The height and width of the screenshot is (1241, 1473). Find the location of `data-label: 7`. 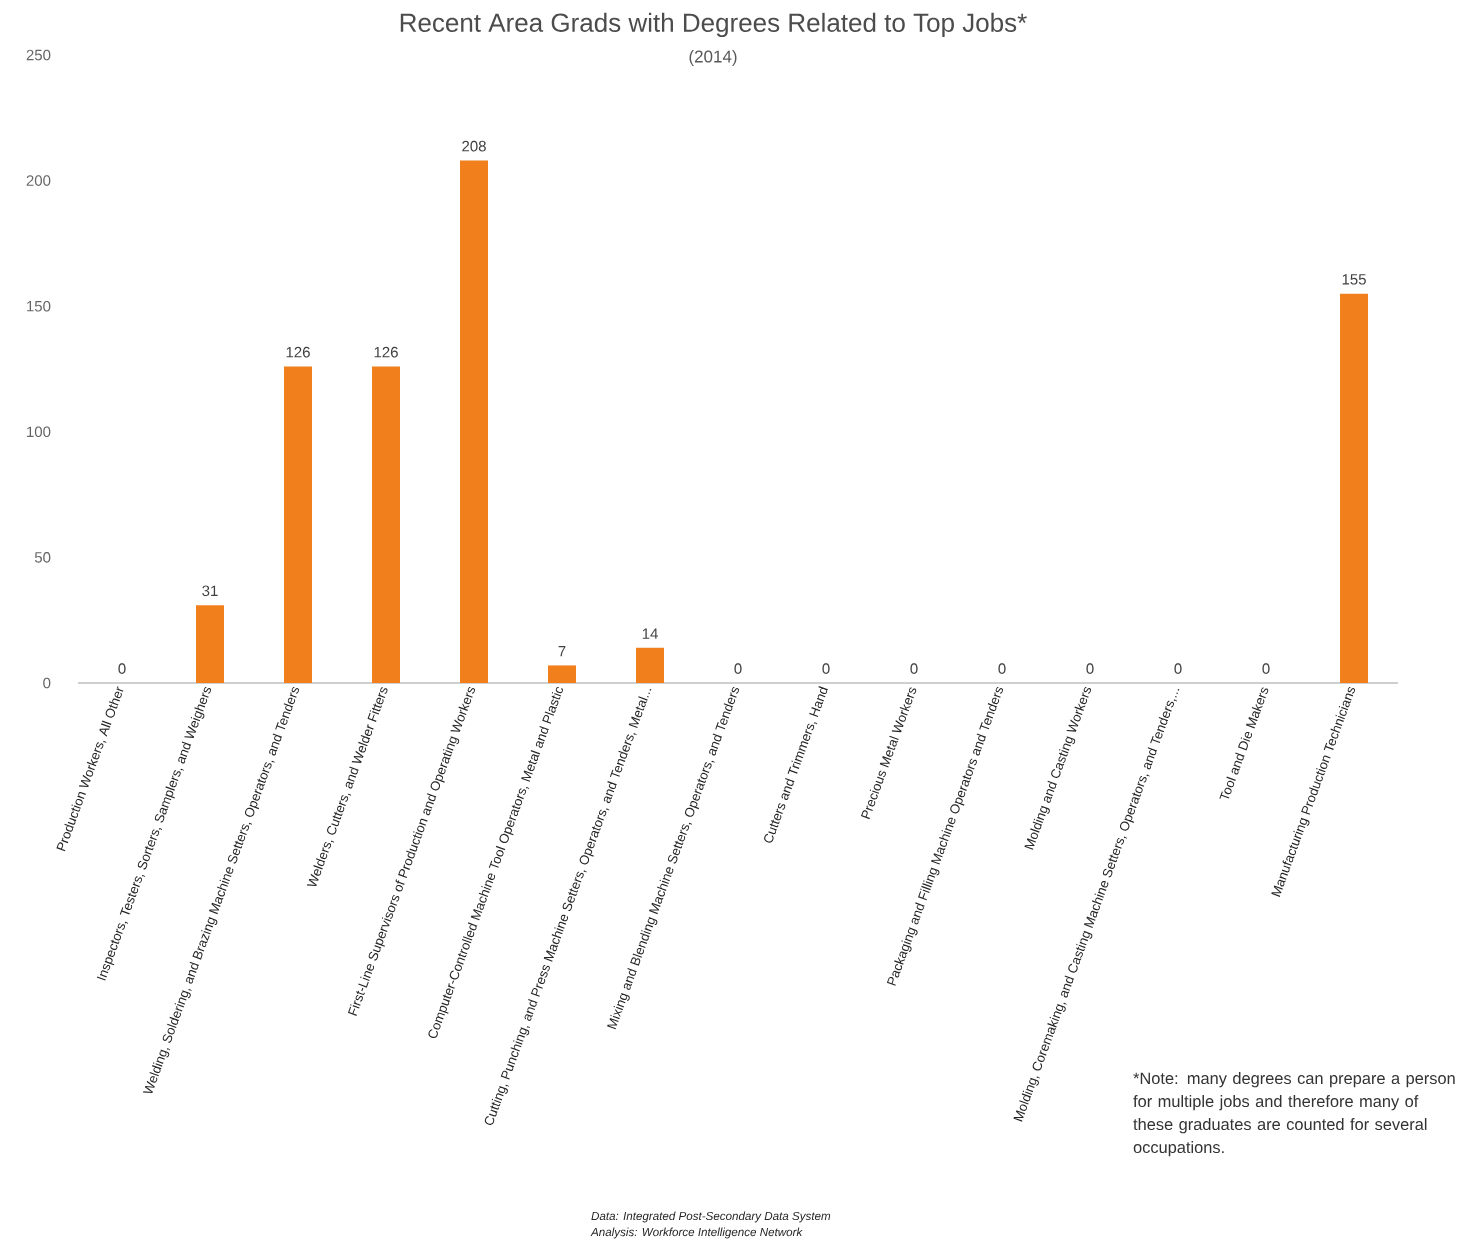

data-label: 7 is located at coordinates (562, 651).